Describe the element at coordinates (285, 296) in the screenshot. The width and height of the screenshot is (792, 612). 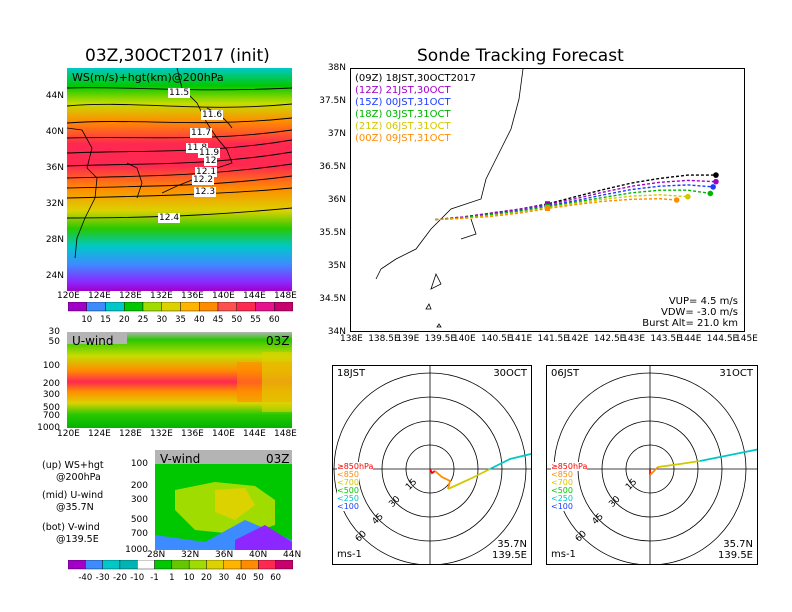
I see `ws-lon-tick: 148E` at that location.